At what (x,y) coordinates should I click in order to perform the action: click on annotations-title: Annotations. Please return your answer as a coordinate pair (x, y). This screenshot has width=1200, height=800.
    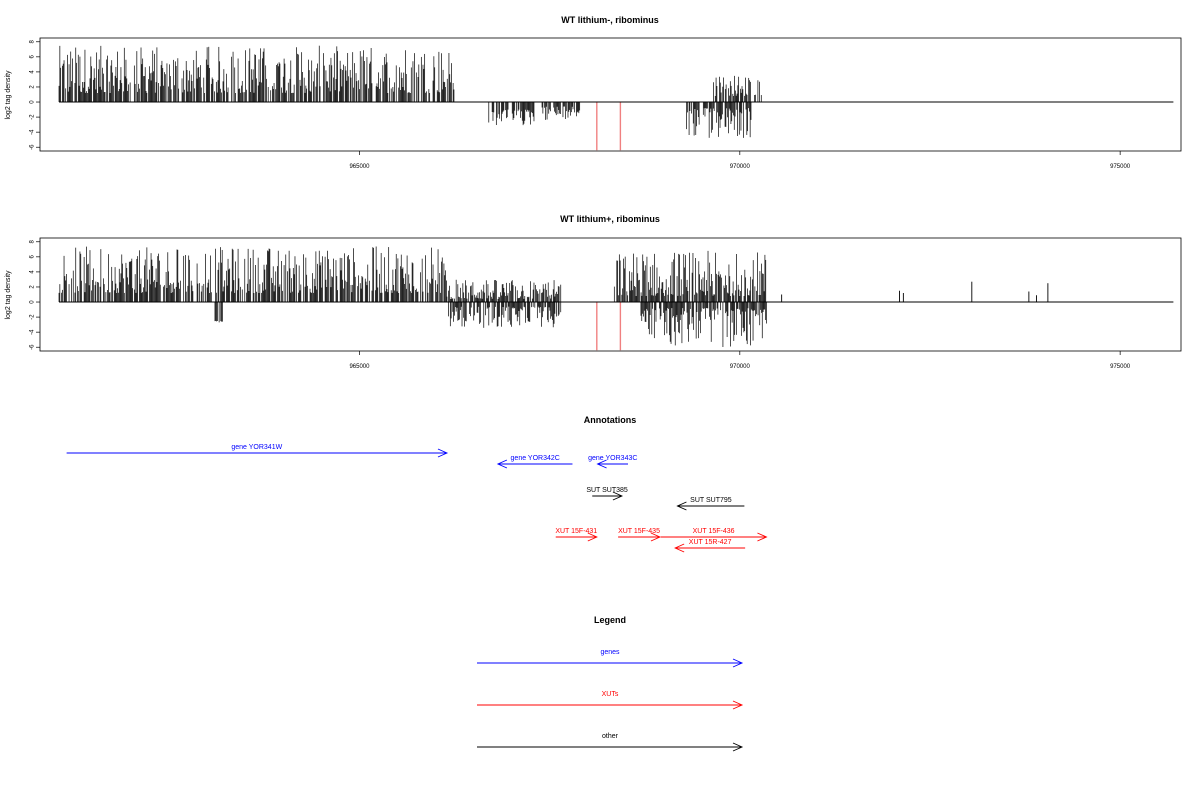
    Looking at the image, I should click on (610, 420).